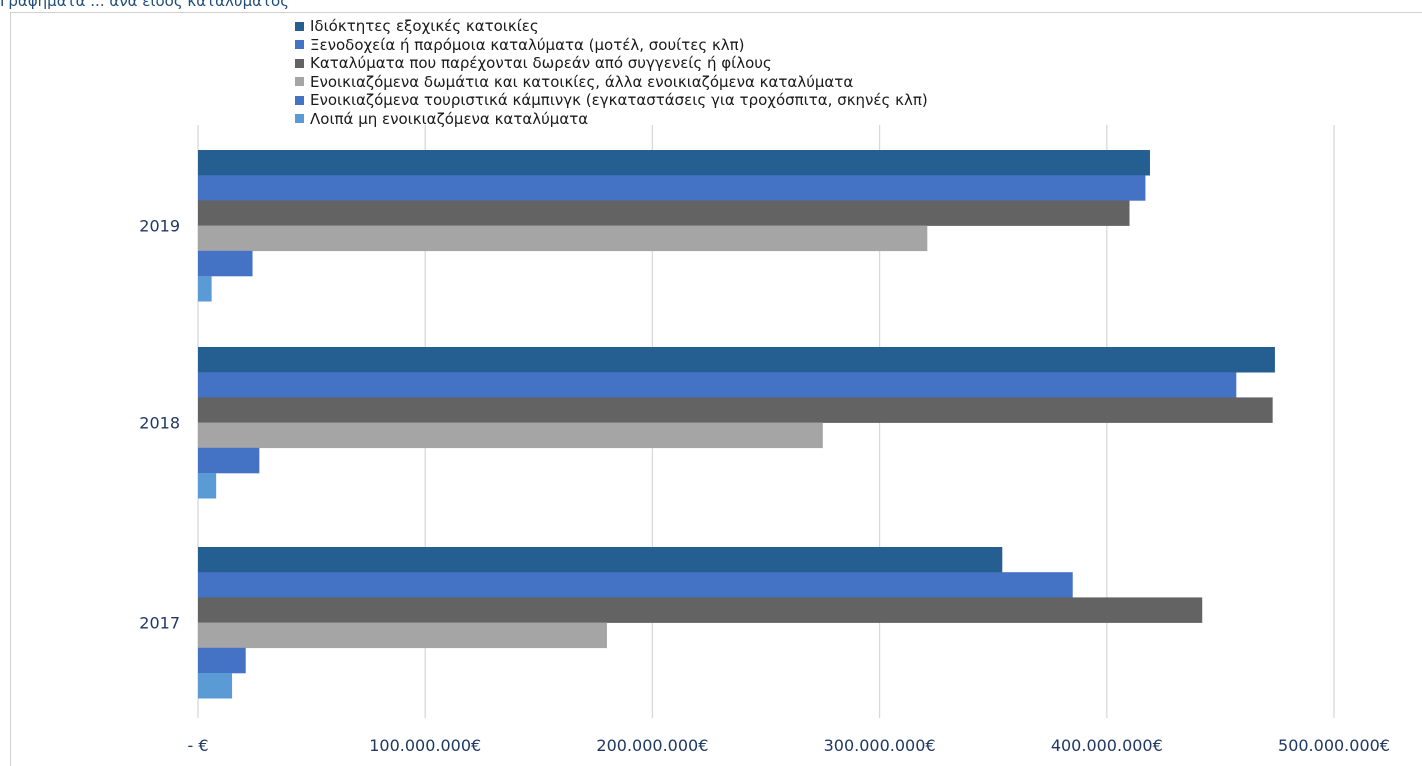  What do you see at coordinates (159, 226) in the screenshot?
I see `y-tick-label: 2019` at bounding box center [159, 226].